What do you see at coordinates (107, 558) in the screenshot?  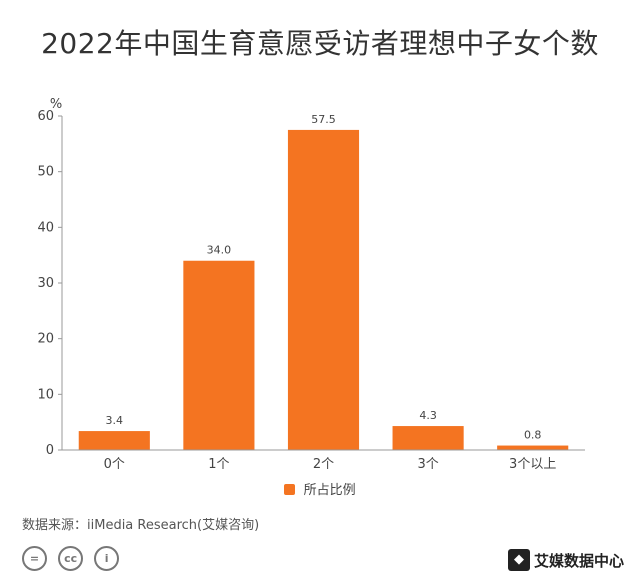 I see `attribution-icon: i` at bounding box center [107, 558].